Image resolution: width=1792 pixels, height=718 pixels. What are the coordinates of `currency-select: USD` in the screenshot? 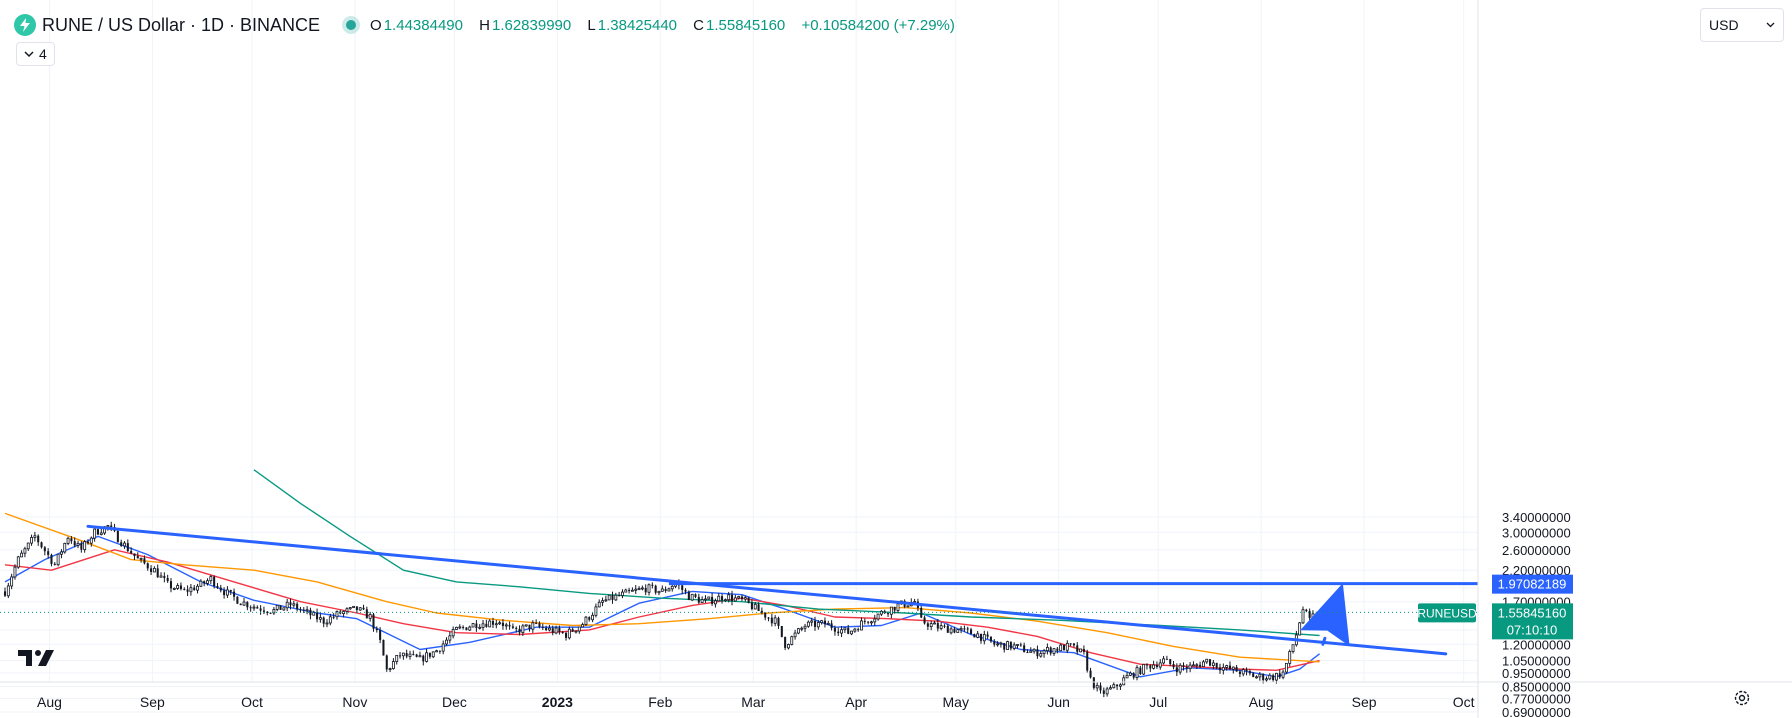 It's located at (1742, 25).